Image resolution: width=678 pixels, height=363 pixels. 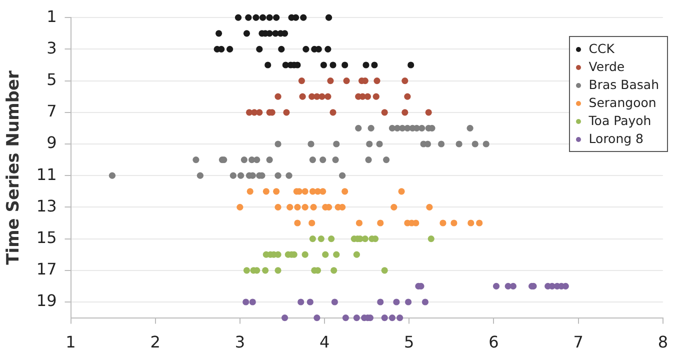 What do you see at coordinates (51, 48) in the screenshot?
I see `y-tick-label: 3` at bounding box center [51, 48].